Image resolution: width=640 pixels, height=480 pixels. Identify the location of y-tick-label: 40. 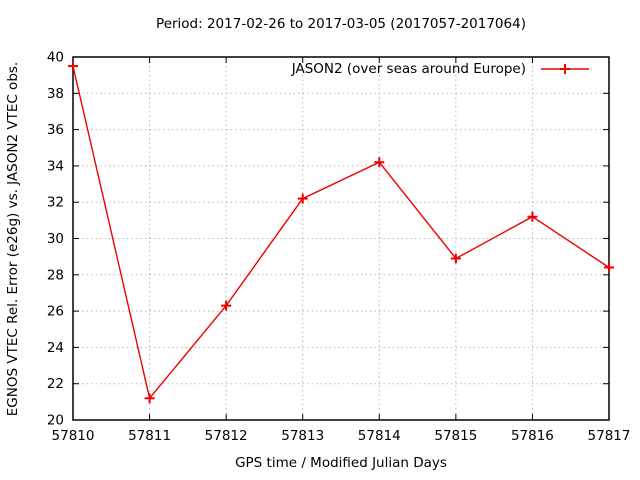
(55, 58).